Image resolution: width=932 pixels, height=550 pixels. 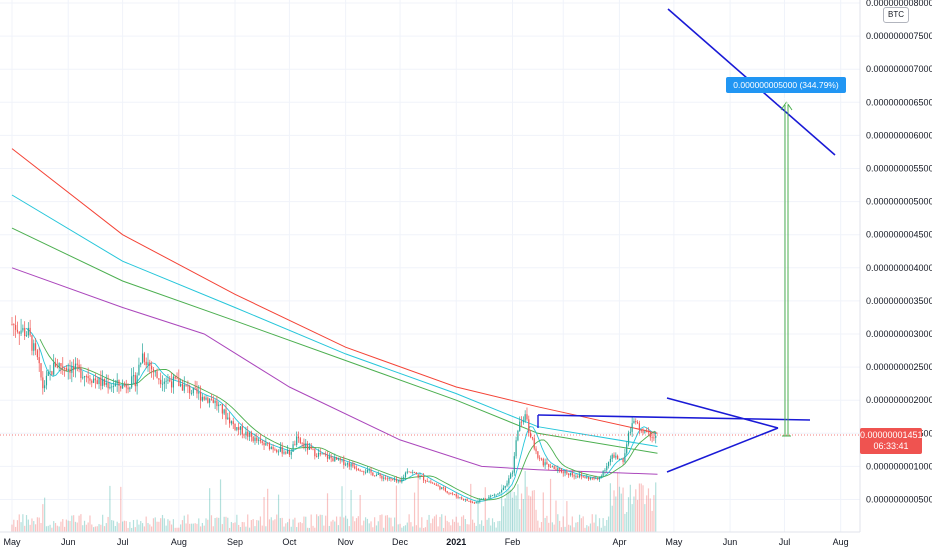 I want to click on time-tick-label: Dec, so click(x=400, y=542).